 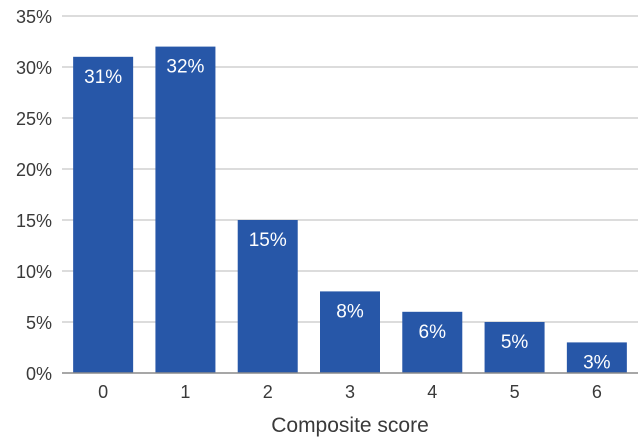 What do you see at coordinates (350, 425) in the screenshot?
I see `x-axis-title: Composite score` at bounding box center [350, 425].